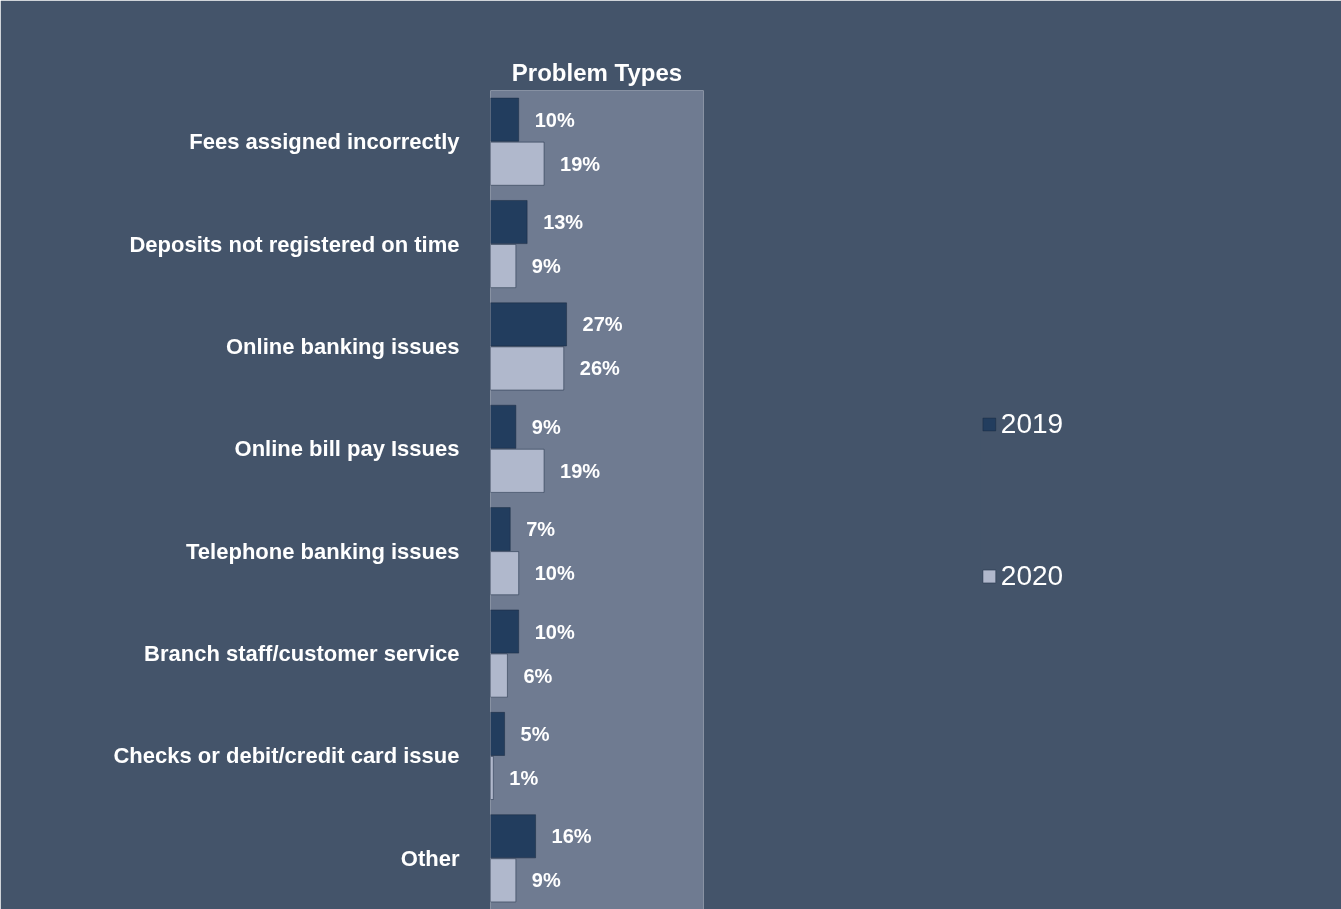  I want to click on y-tick-label: Online banking issues, so click(343, 346).